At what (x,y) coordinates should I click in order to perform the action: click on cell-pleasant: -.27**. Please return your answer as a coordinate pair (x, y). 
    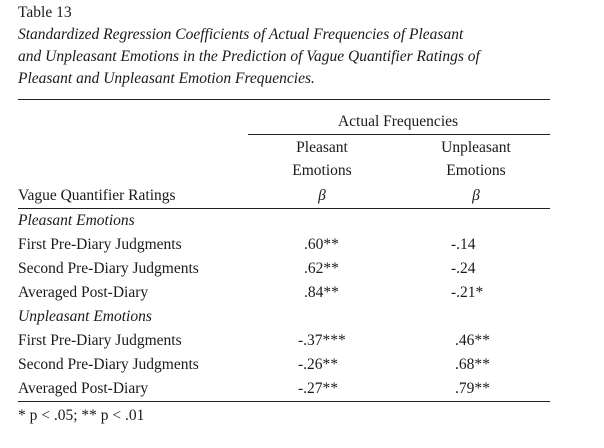
    Looking at the image, I should click on (318, 388).